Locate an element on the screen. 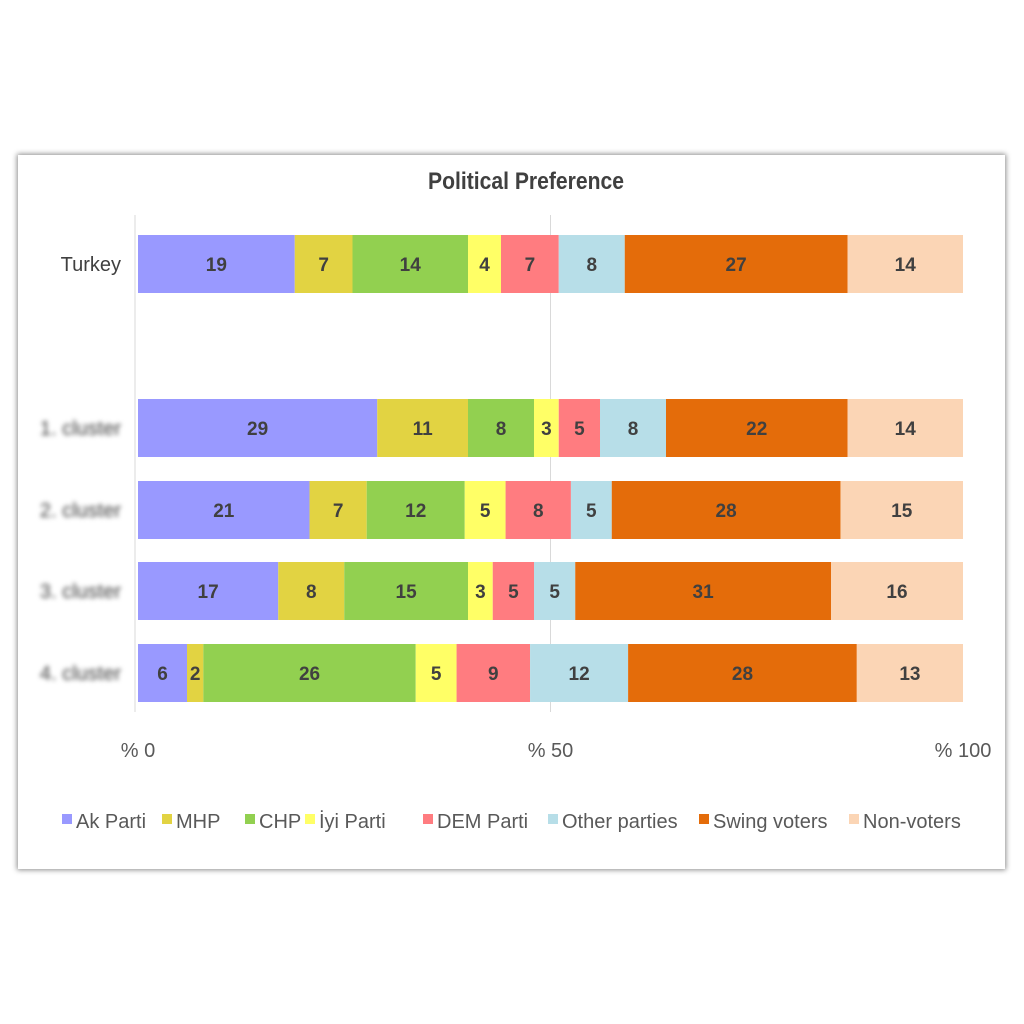 The width and height of the screenshot is (1024, 1024). category-label: 2. cluster is located at coordinates (80, 511).